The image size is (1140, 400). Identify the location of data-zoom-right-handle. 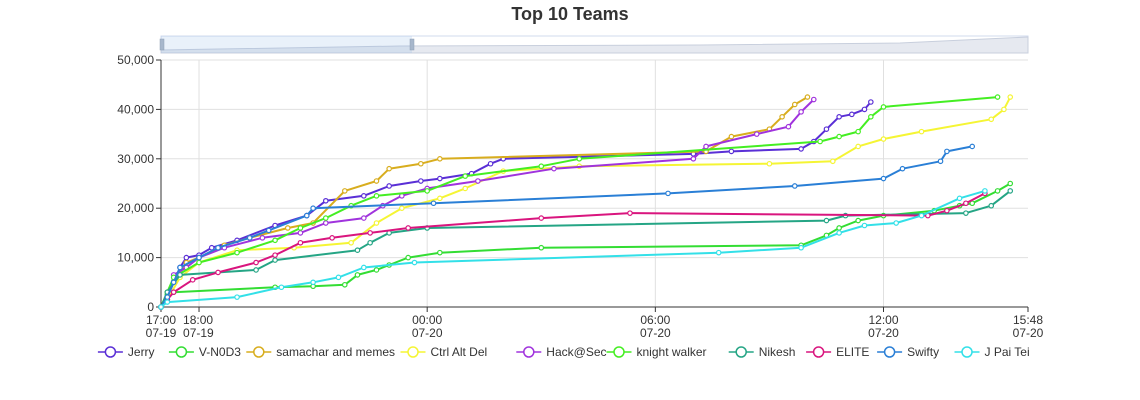
(412, 44).